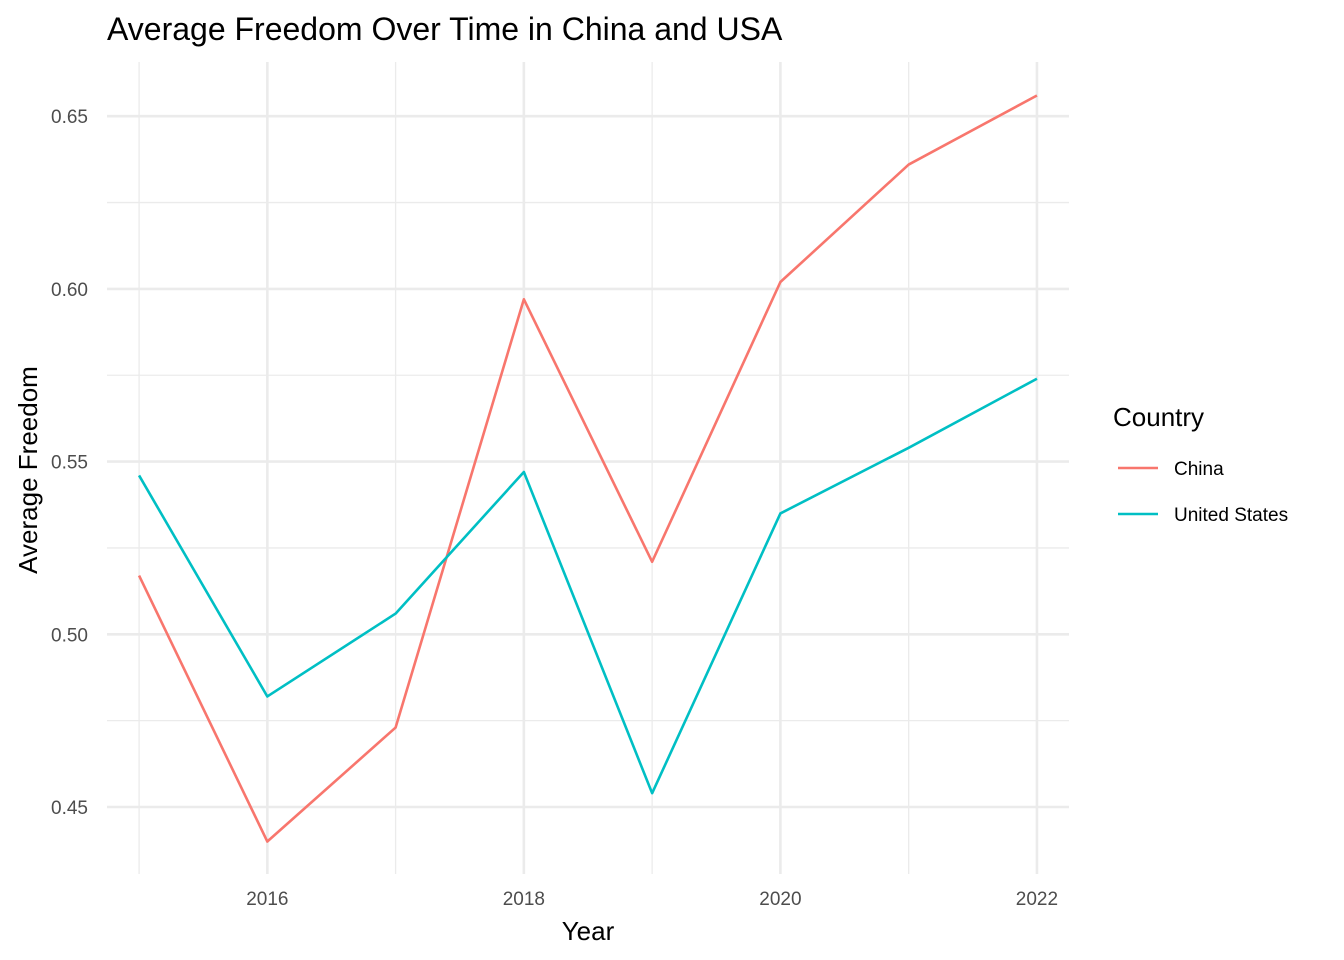 Image resolution: width=1344 pixels, height=960 pixels. I want to click on y-tick-label: 0.60, so click(69, 290).